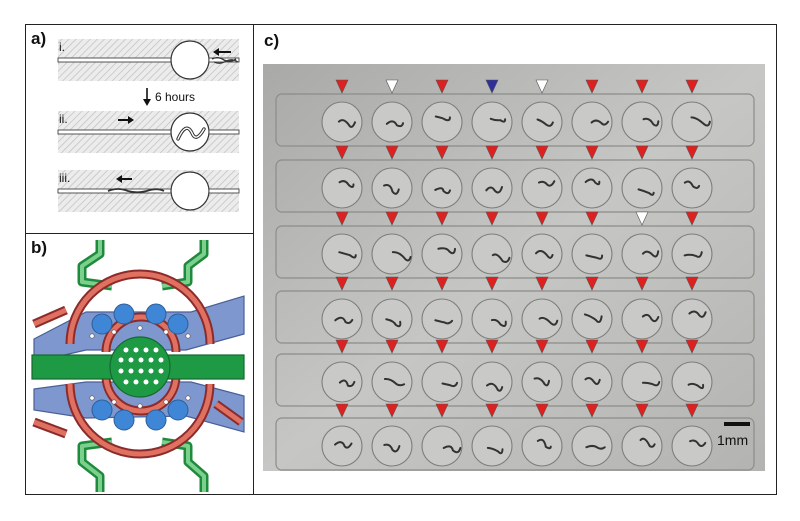 Image resolution: width=800 pixels, height=521 pixels. I want to click on step-i-label: i., so click(62, 47).